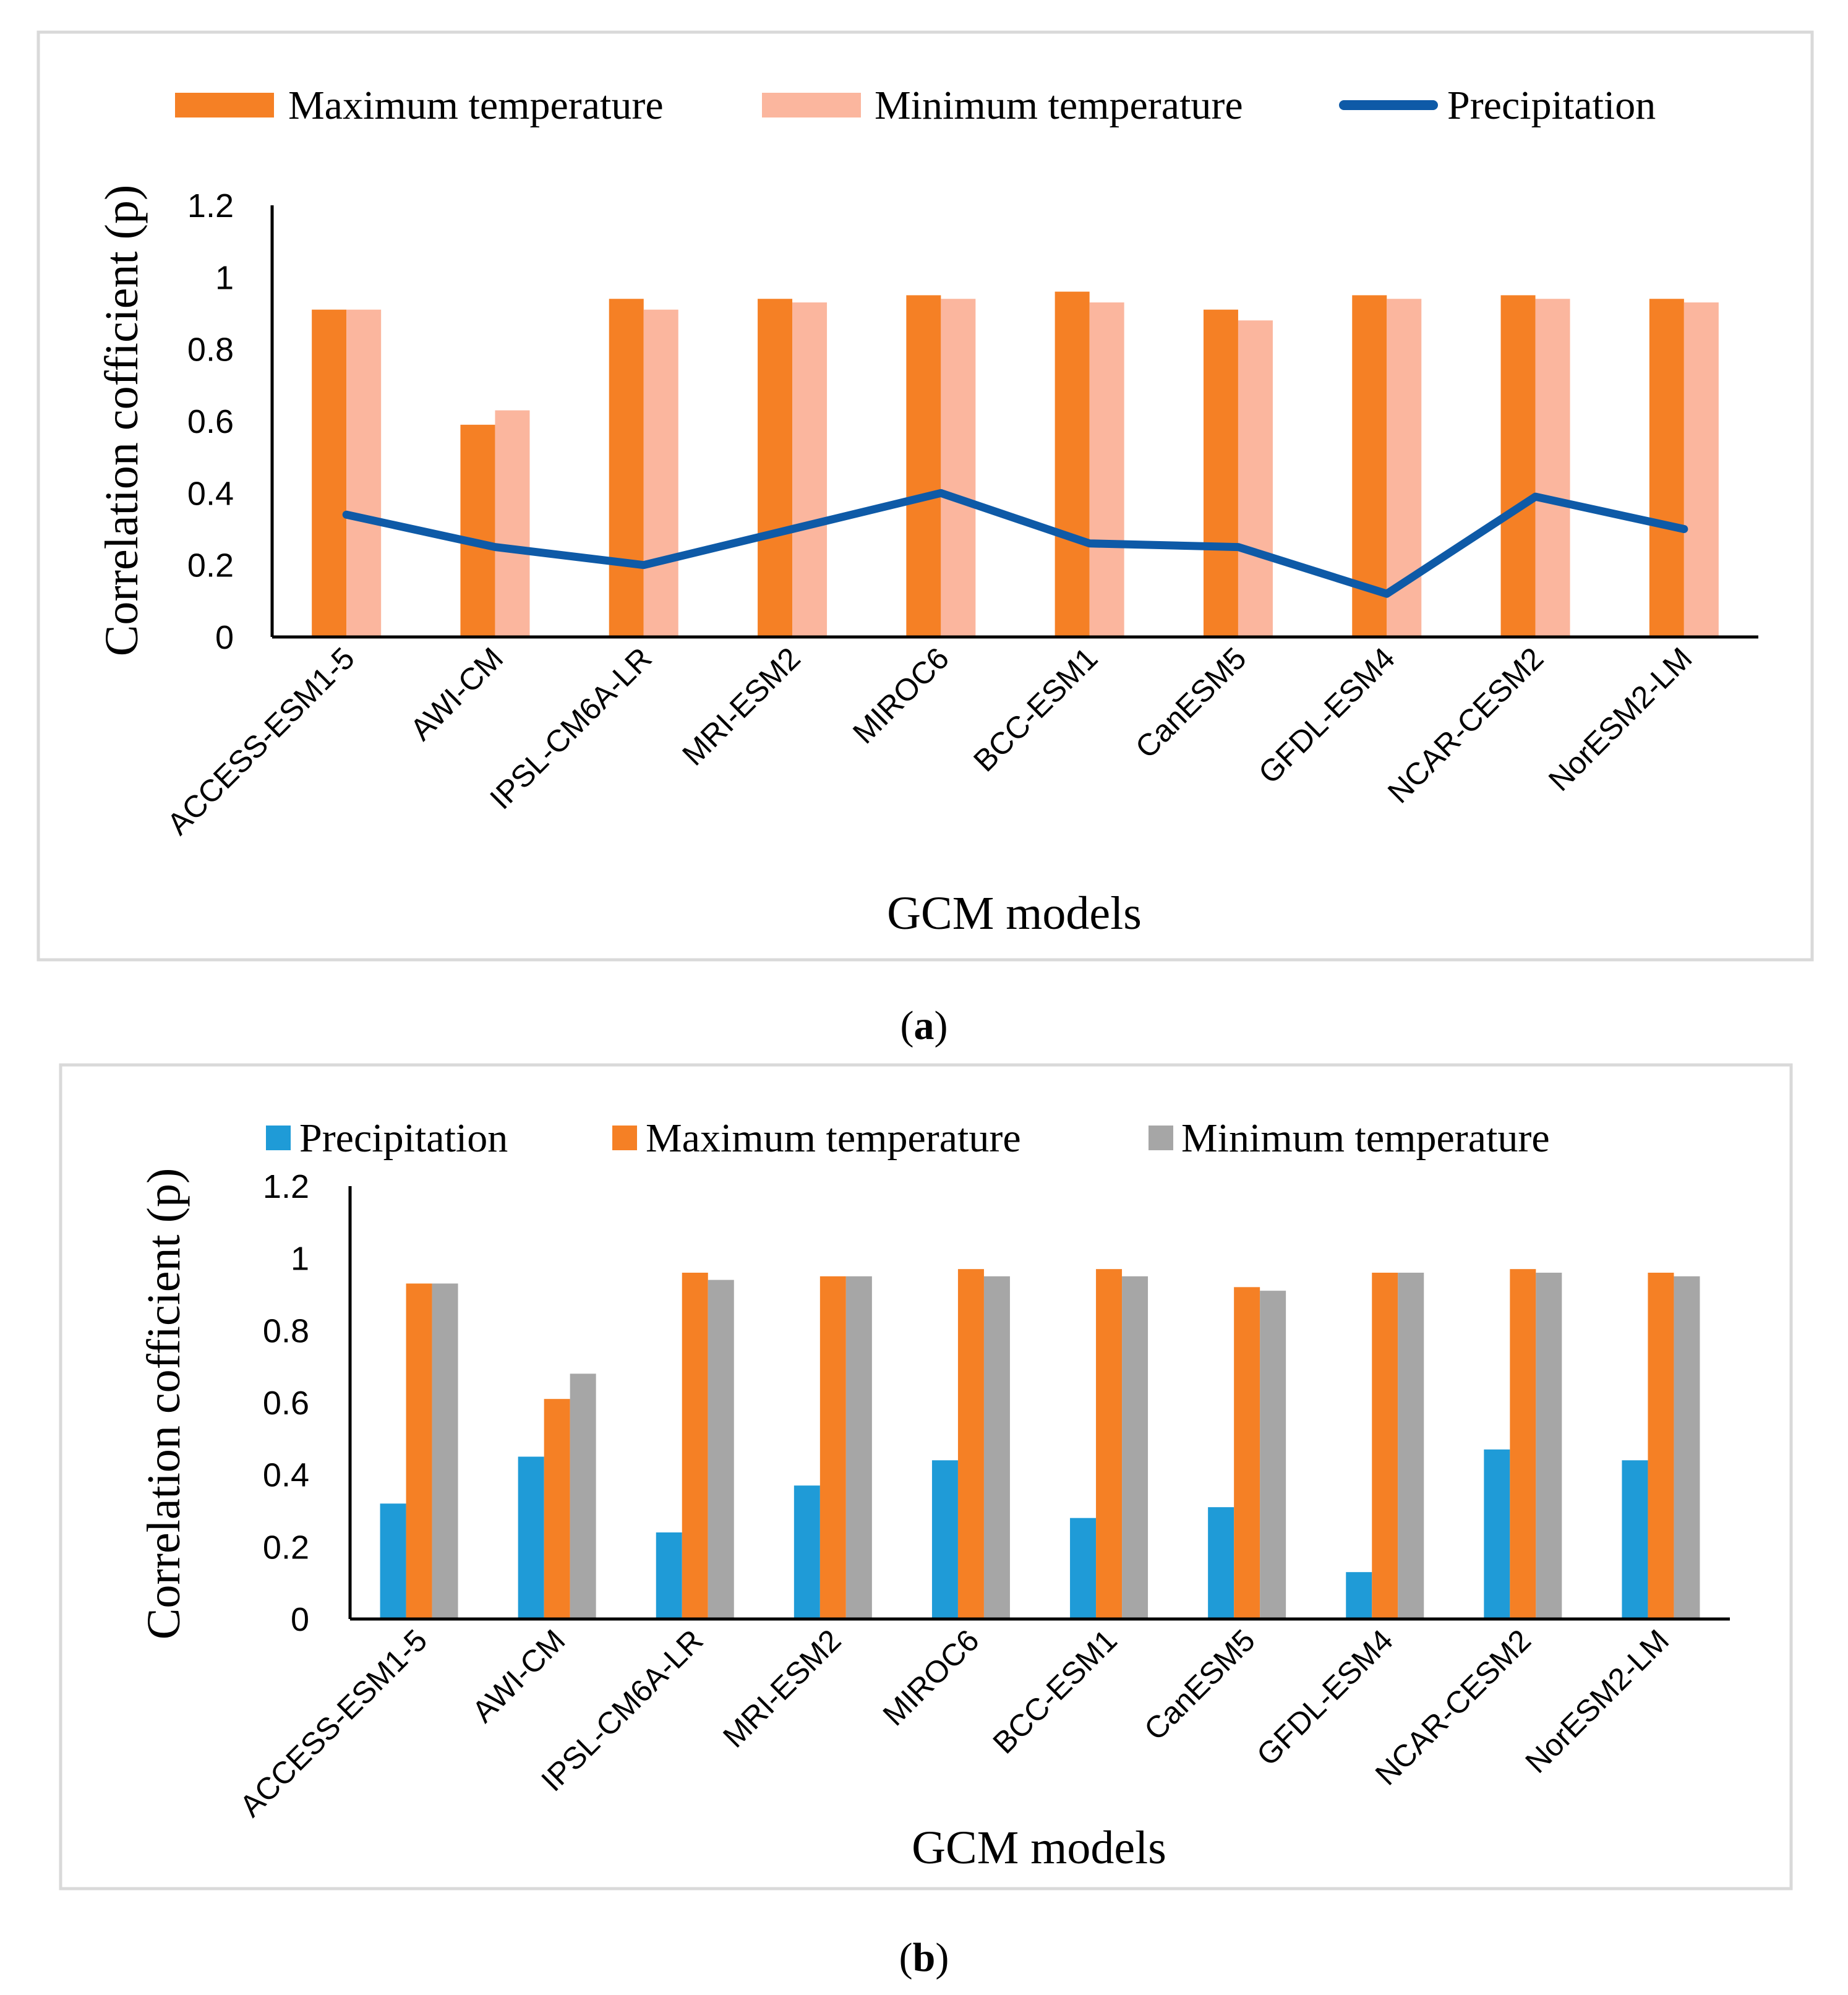 This screenshot has width=1848, height=1995. I want to click on y-tick-label: 0.4, so click(286, 1476).